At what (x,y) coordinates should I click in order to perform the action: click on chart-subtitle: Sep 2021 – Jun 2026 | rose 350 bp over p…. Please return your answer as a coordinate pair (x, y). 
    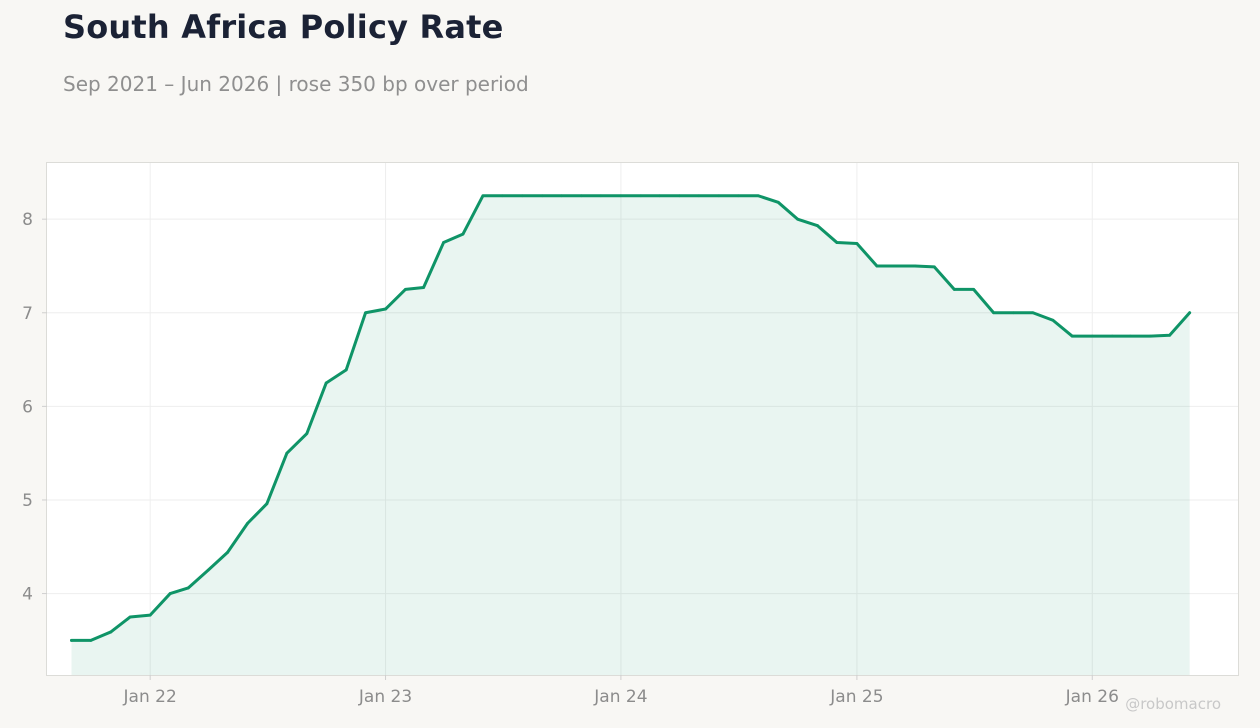
    Looking at the image, I should click on (296, 84).